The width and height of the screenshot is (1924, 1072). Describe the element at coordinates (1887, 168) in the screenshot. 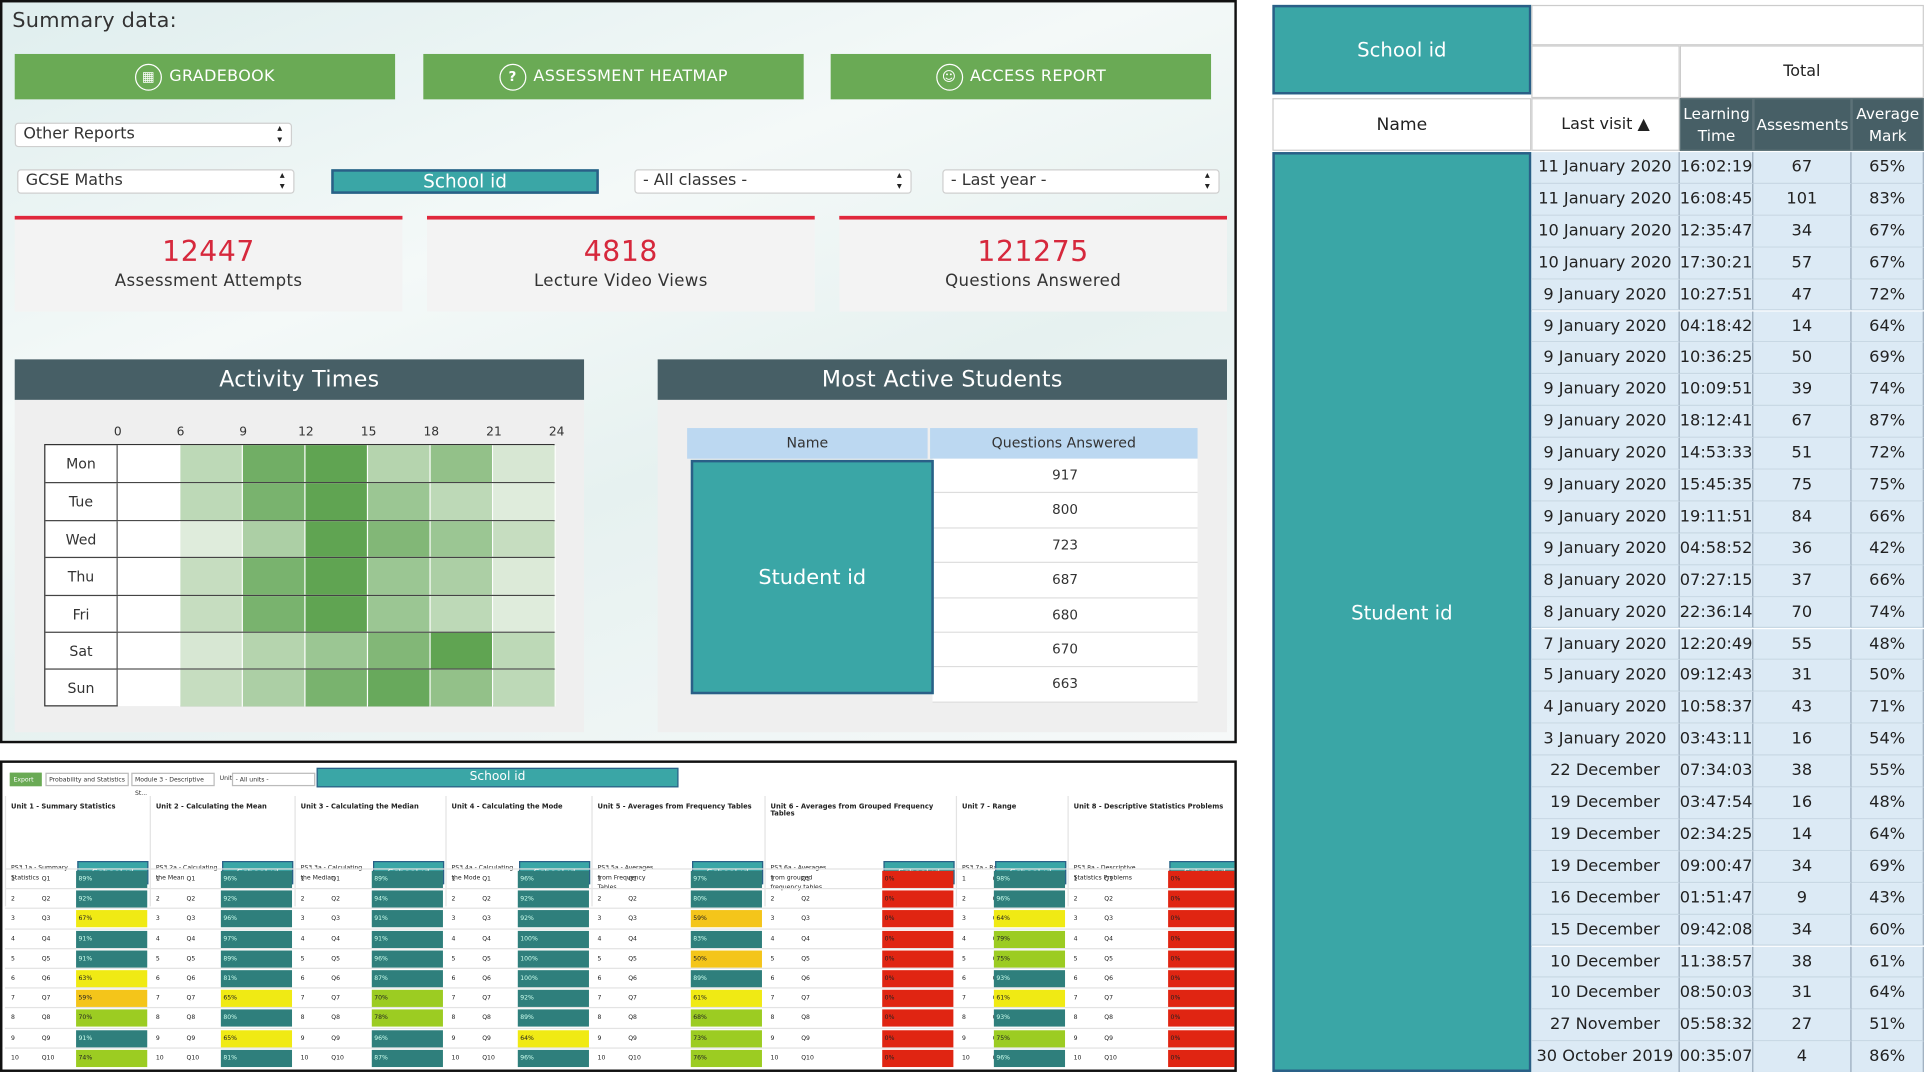

I see `average-mark-cell: 65%` at that location.